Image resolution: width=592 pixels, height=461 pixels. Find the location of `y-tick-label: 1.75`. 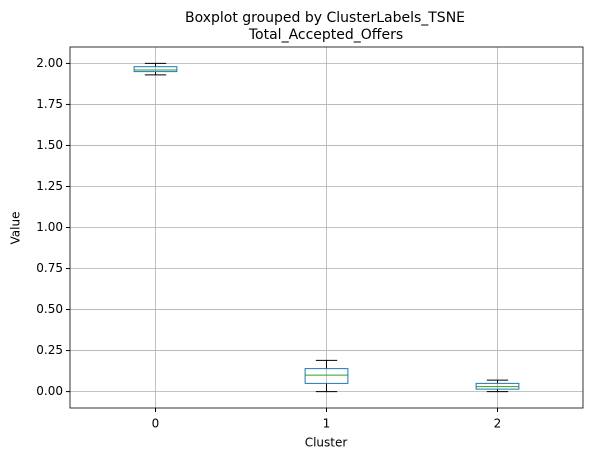

y-tick-label: 1.75 is located at coordinates (49, 104).